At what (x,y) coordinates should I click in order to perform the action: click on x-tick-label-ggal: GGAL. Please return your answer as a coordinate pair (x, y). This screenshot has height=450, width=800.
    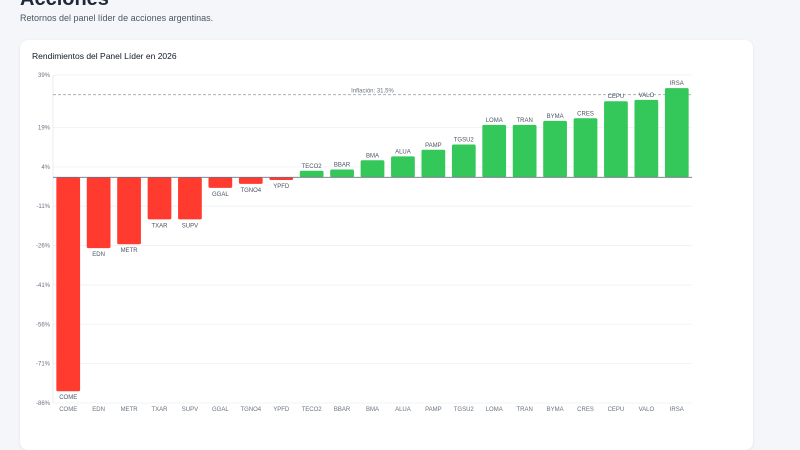
    Looking at the image, I should click on (220, 410).